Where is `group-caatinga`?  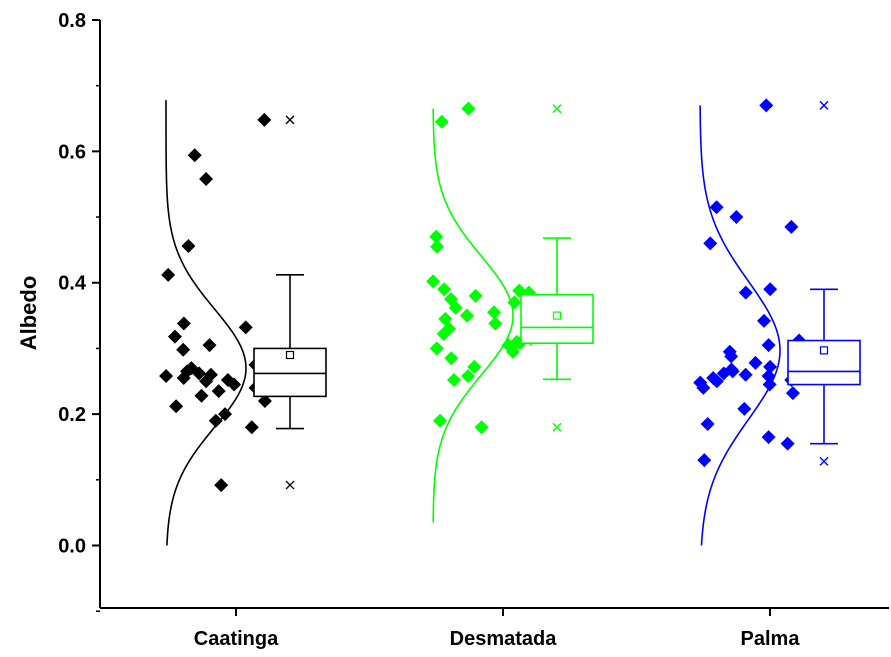
group-caatinga is located at coordinates (243, 323).